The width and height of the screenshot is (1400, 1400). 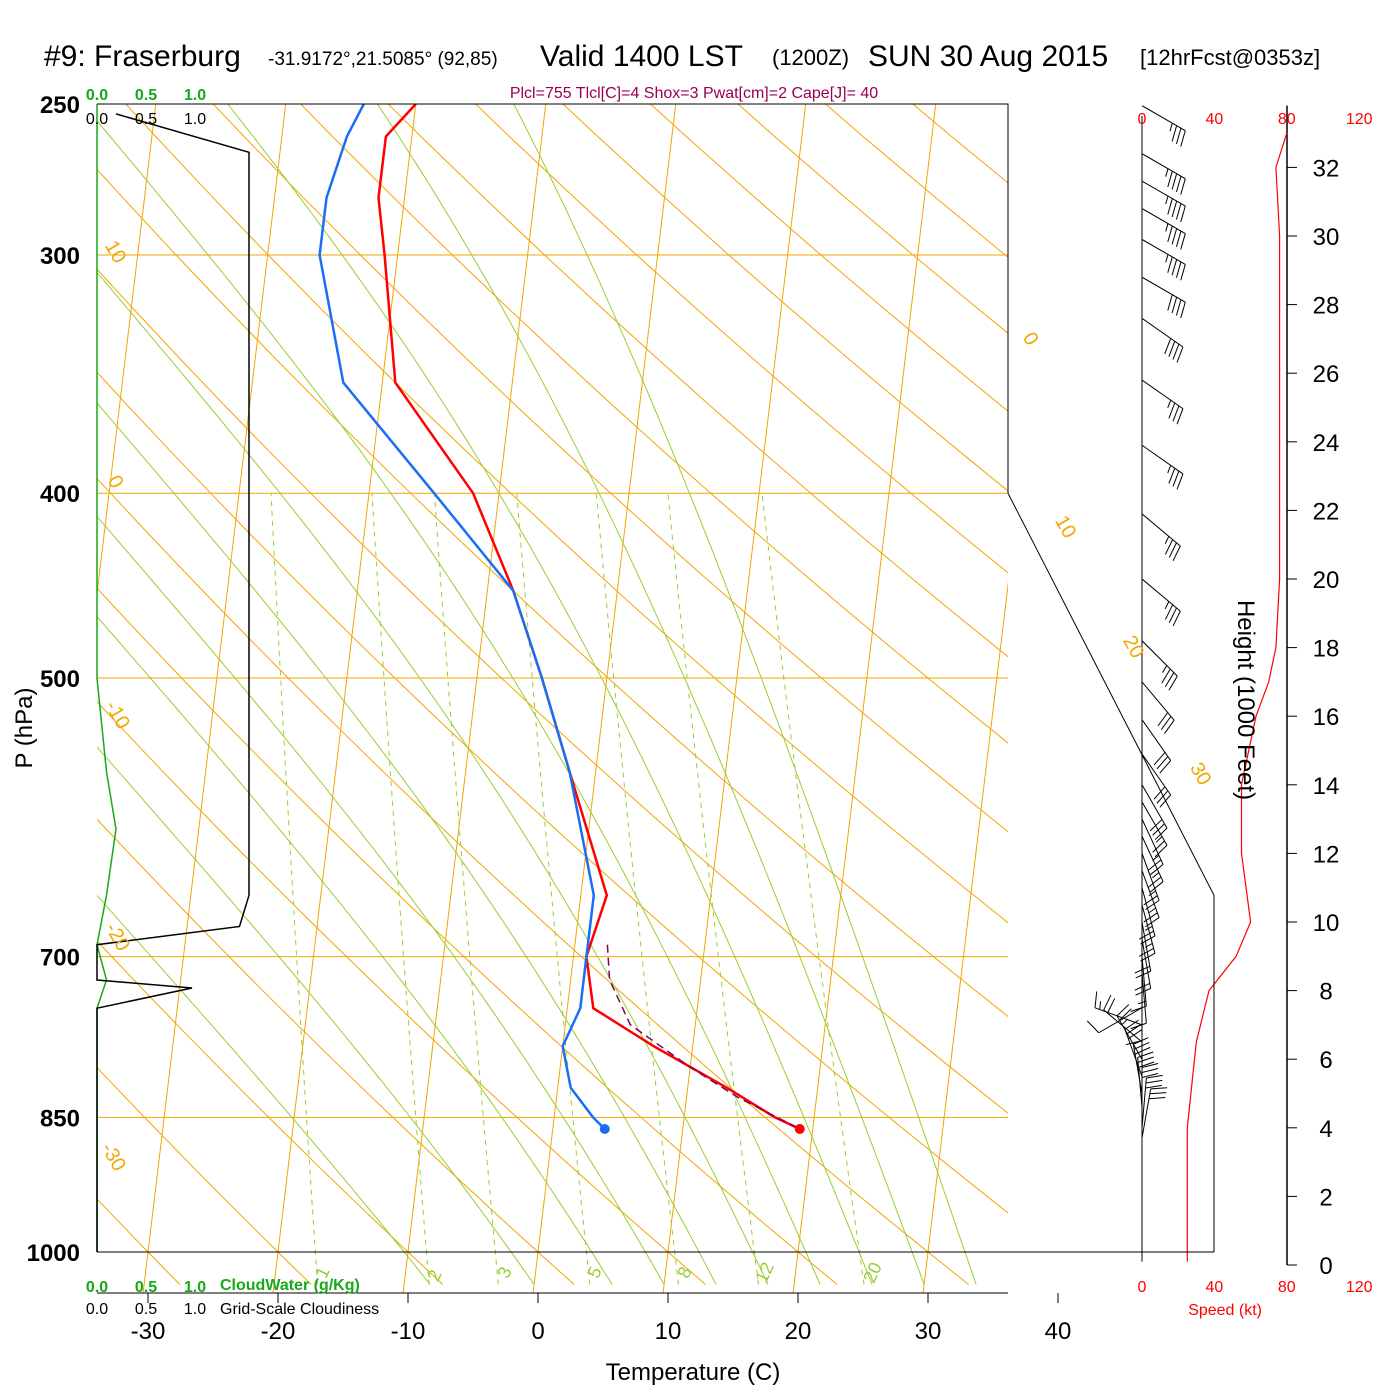 I want to click on mixing-ratio-label: 2, so click(x=434, y=1276).